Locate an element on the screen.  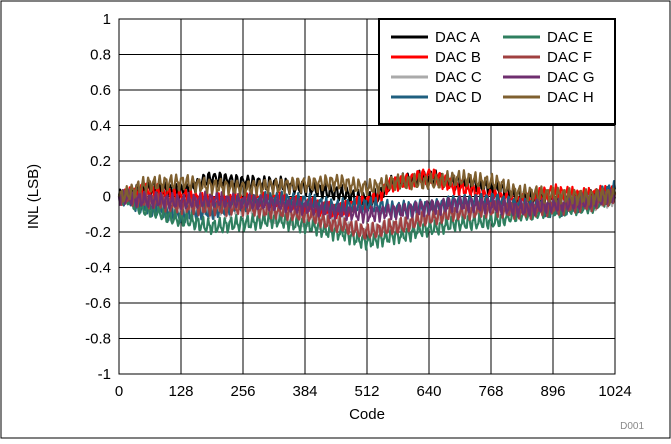
y-axis-label: INL (LSB) is located at coordinates (33, 196).